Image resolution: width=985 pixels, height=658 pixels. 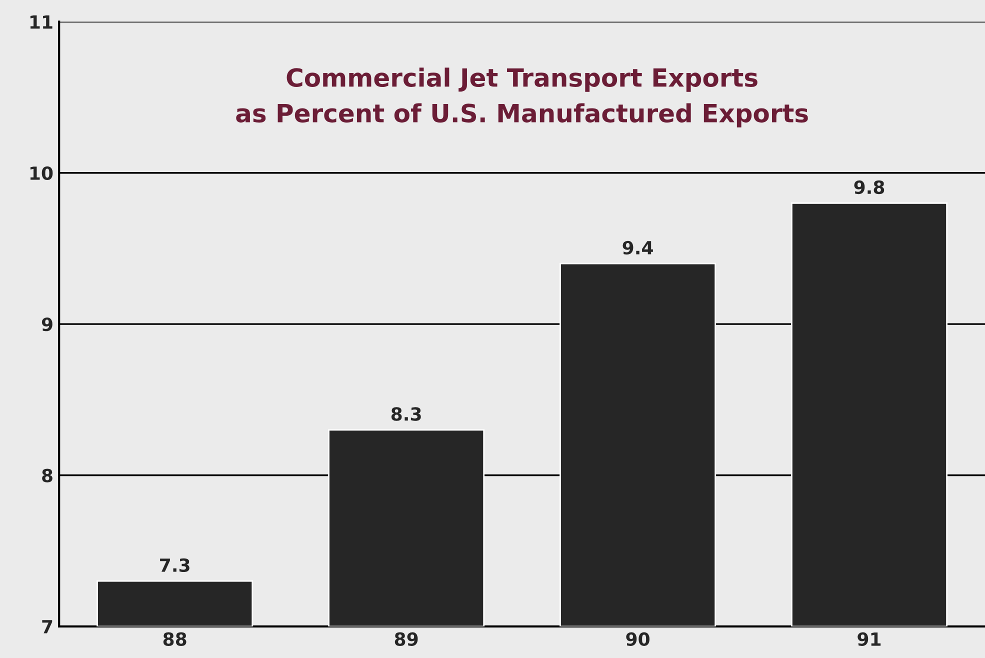 I want to click on y-tick-label: 8, so click(x=47, y=475).